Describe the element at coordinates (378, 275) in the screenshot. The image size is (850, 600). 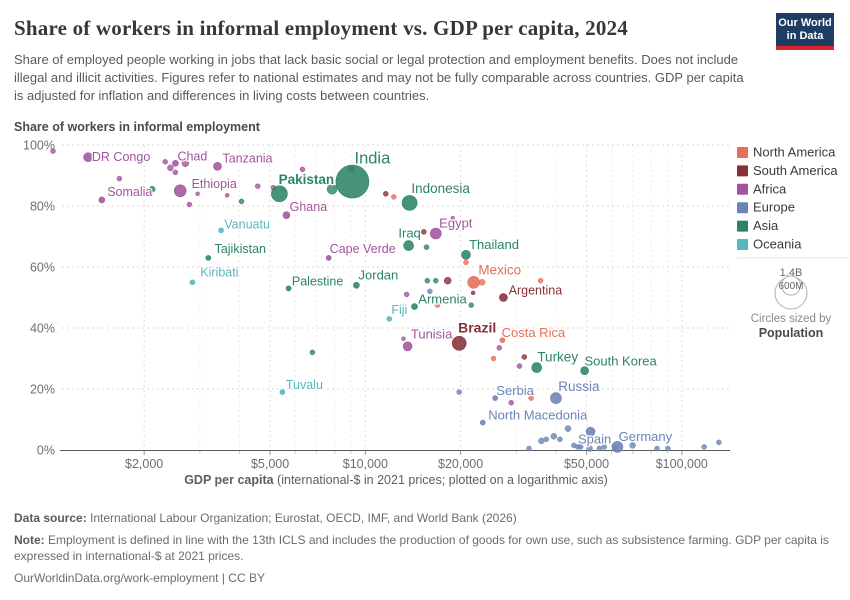
I see `country-label-jordan: Jordan` at that location.